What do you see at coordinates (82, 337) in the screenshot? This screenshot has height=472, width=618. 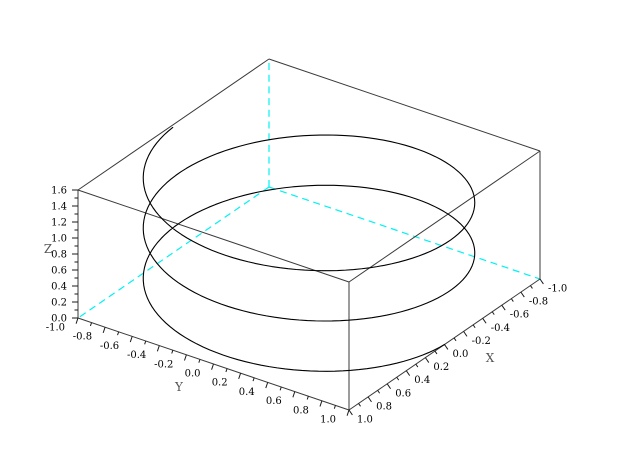 I see `y-tick-label: -0.8` at bounding box center [82, 337].